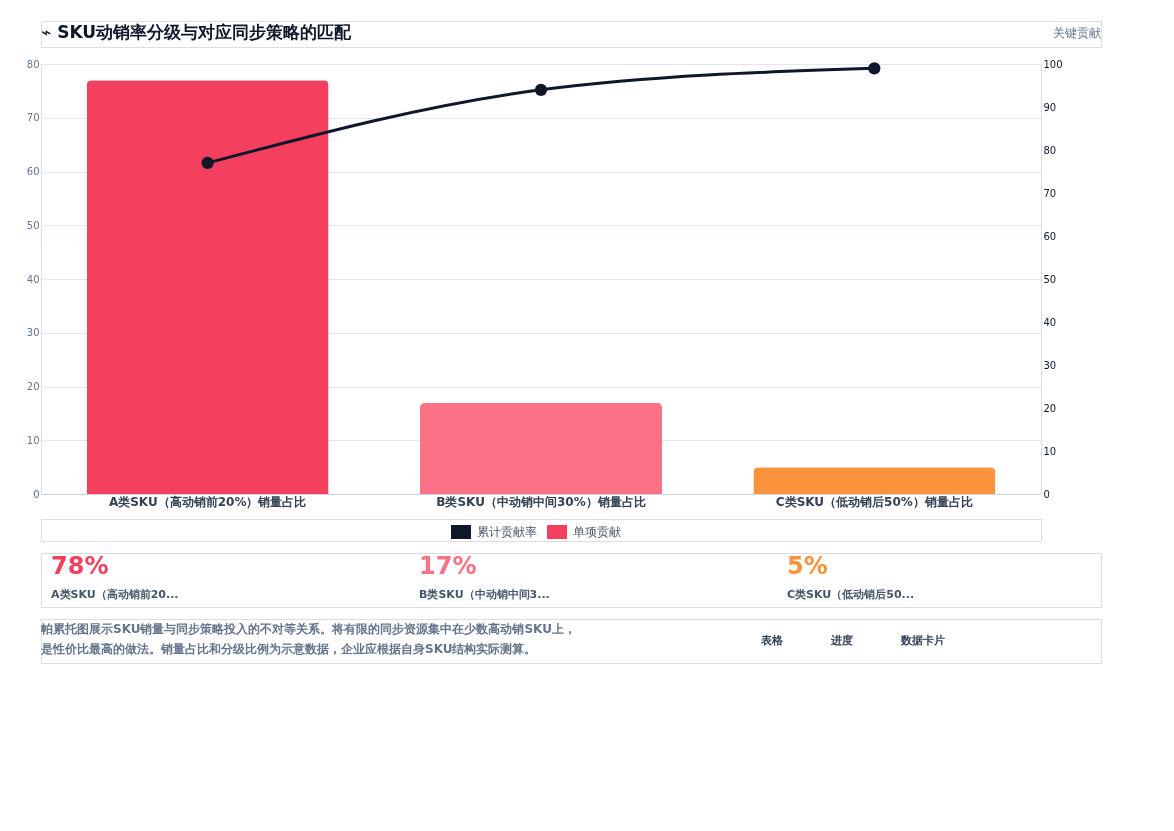 The image size is (1174, 831). Describe the element at coordinates (1050, 408) in the screenshot. I see `y2-tick-label: 20` at that location.